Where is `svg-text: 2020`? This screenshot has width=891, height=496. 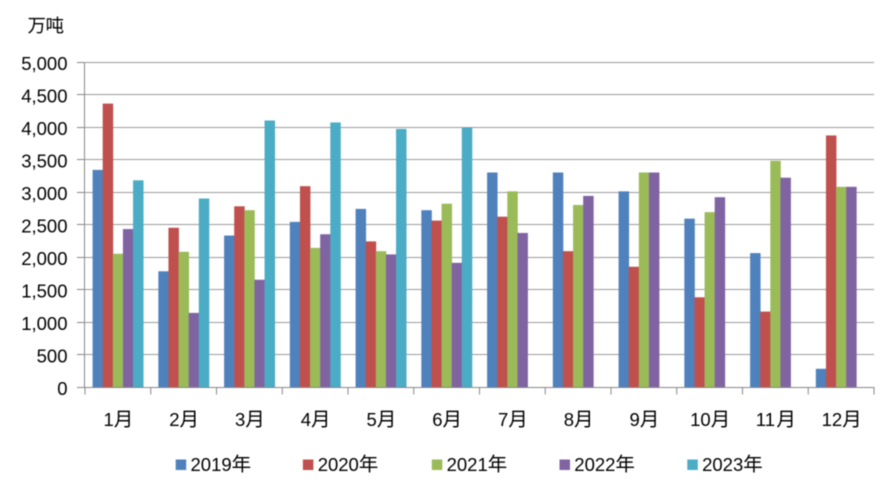
svg-text: 2020 is located at coordinates (338, 464).